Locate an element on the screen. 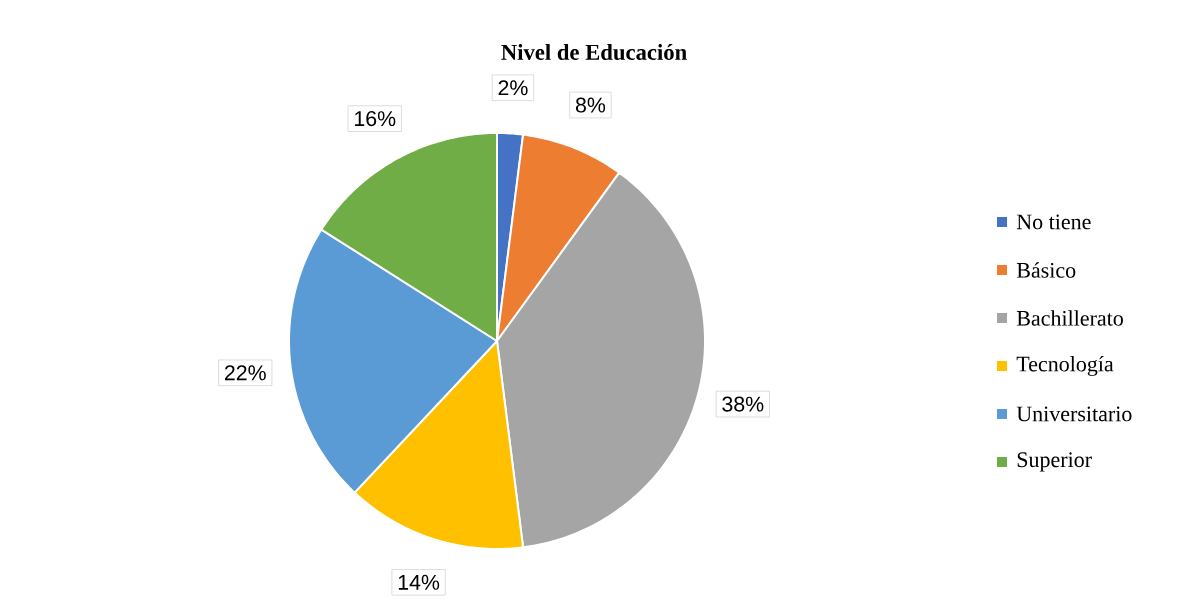 This screenshot has height=610, width=1188. legend-label: Superior is located at coordinates (1054, 462).